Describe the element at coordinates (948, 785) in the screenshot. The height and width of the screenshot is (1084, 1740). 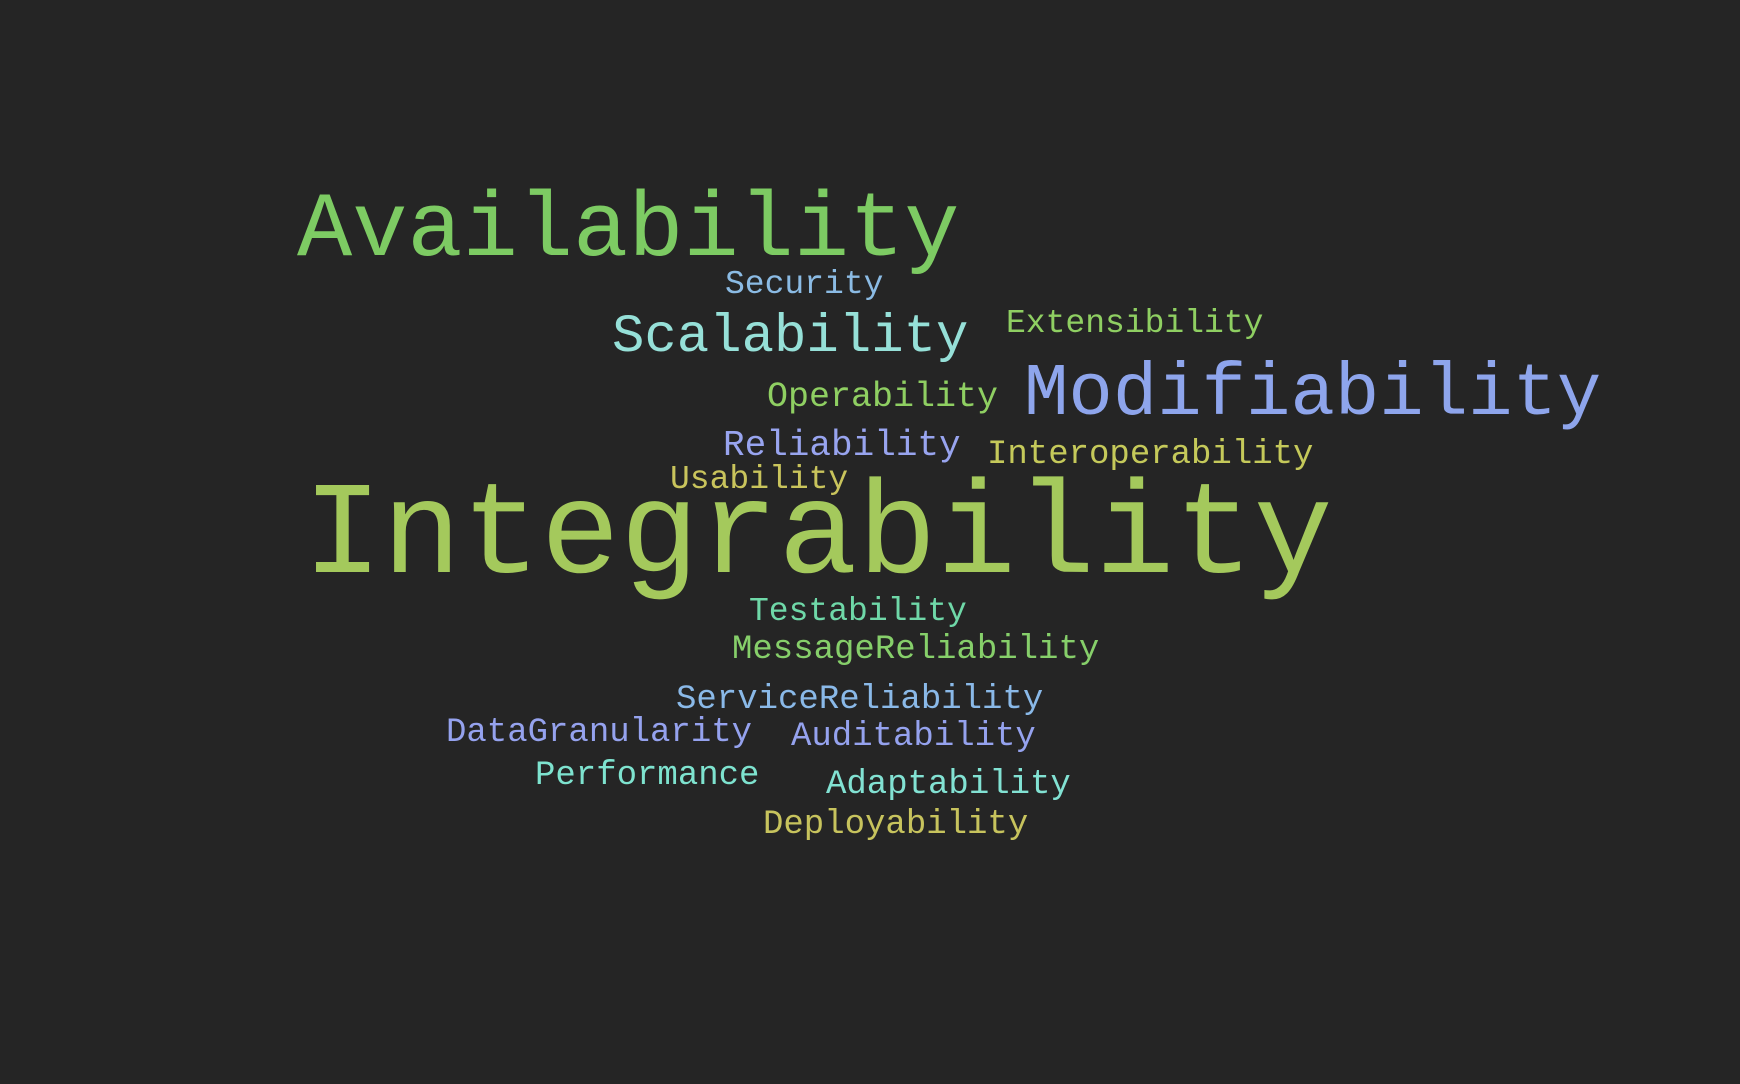
I see `word-adaptability: Adaptability` at that location.